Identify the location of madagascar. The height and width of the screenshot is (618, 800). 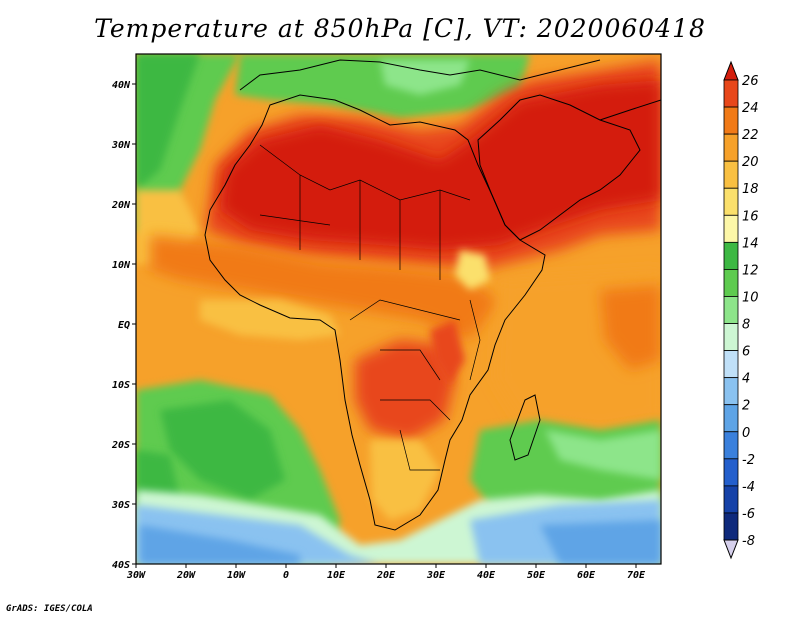
(525, 427).